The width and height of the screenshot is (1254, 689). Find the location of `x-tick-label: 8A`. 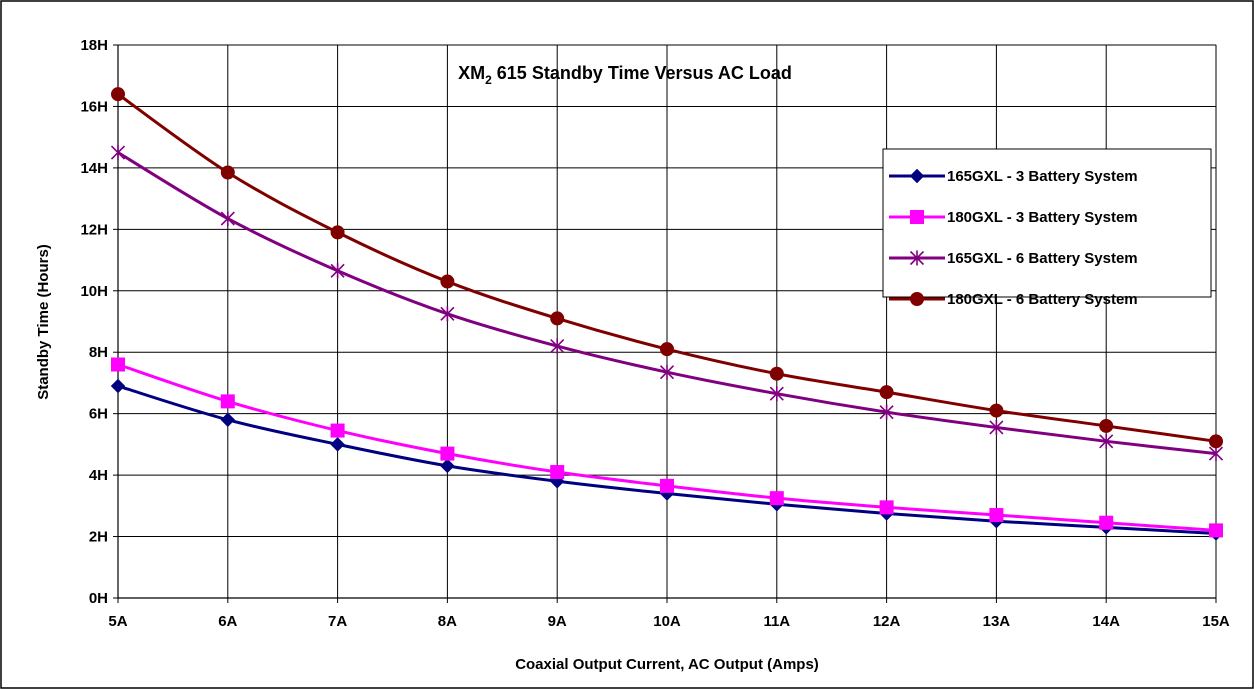

x-tick-label: 8A is located at coordinates (447, 621).